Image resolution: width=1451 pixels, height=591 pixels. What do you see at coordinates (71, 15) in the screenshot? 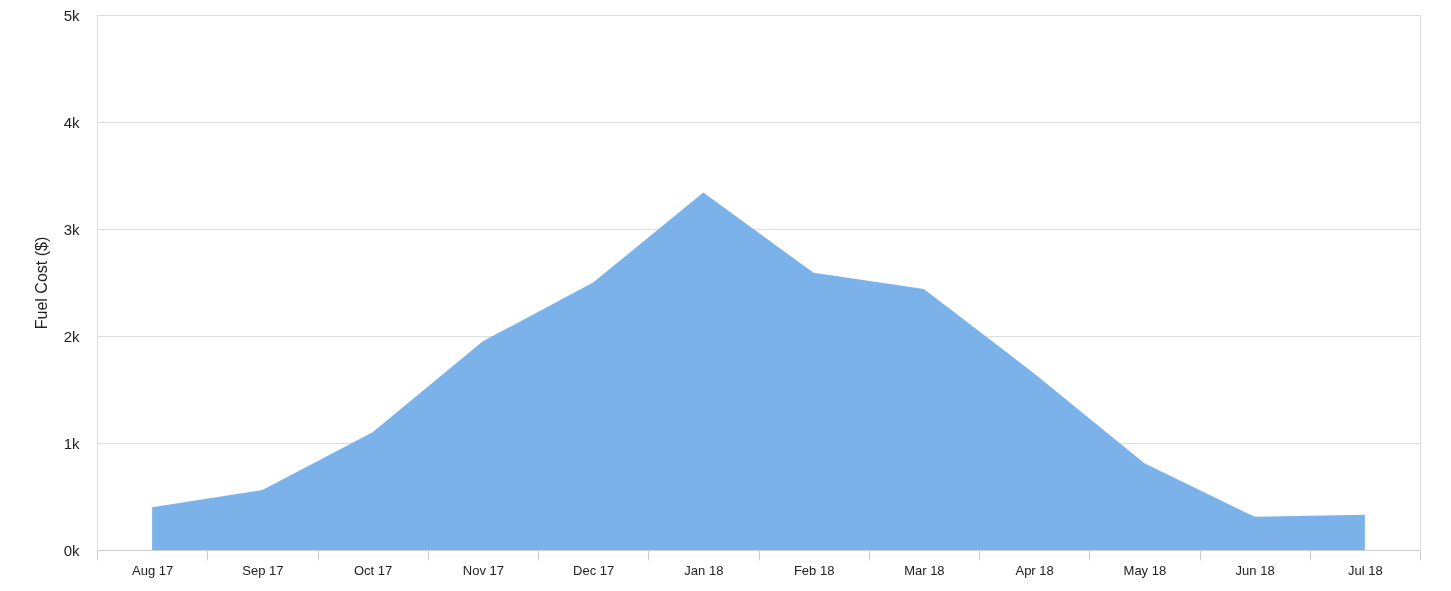
I see `y-tick-label: 5k` at bounding box center [71, 15].